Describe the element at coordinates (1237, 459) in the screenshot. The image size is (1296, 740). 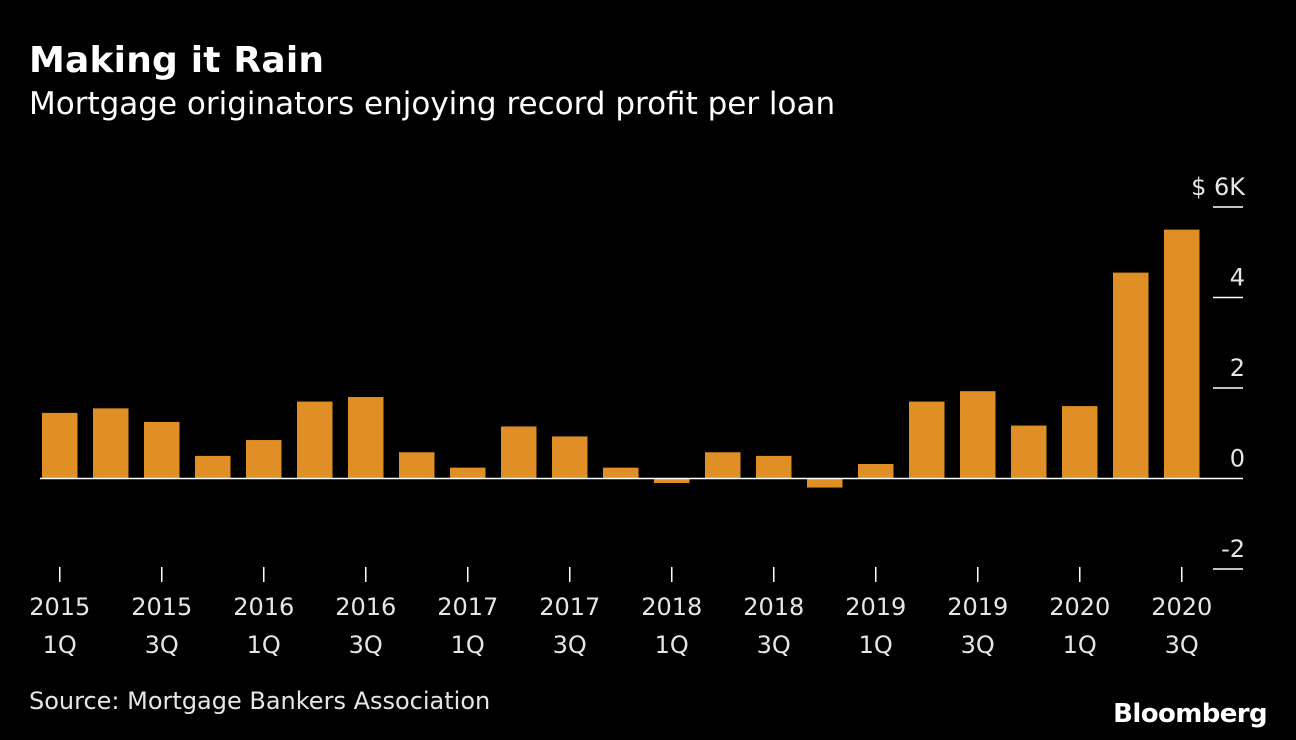
I see `y-tick-label: 0` at that location.